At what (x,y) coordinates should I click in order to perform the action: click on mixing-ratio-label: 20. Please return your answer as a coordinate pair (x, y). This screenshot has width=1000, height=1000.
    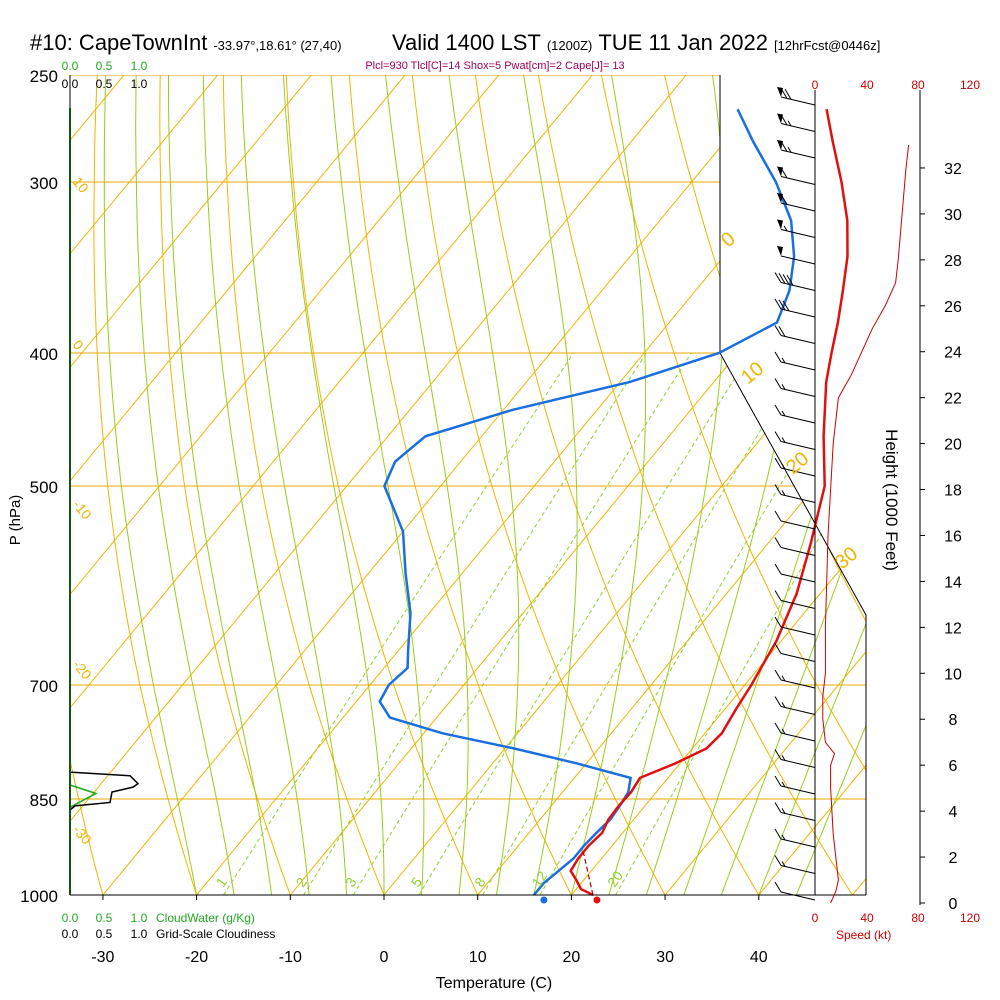
    Looking at the image, I should click on (615, 879).